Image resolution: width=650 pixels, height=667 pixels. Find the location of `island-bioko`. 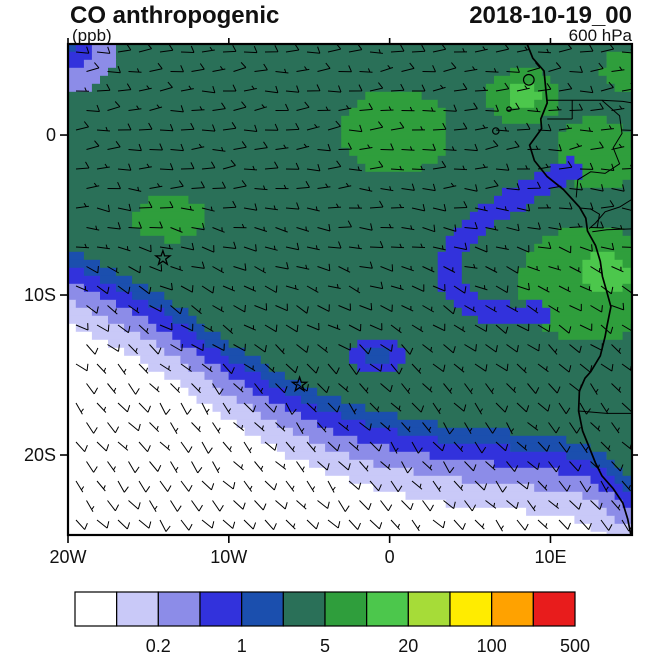

island-bioko is located at coordinates (528, 79).